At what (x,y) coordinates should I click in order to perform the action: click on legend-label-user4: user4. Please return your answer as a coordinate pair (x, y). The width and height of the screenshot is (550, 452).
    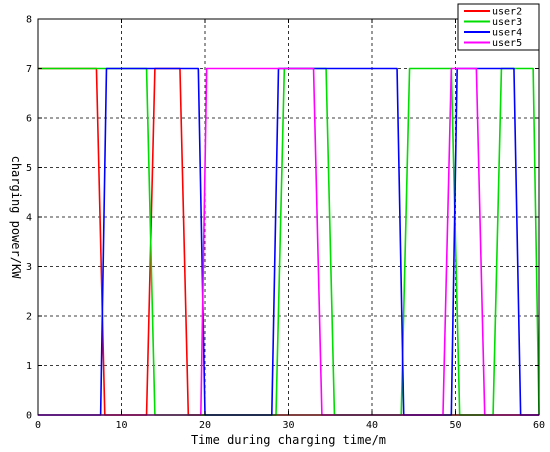
    Looking at the image, I should click on (507, 33).